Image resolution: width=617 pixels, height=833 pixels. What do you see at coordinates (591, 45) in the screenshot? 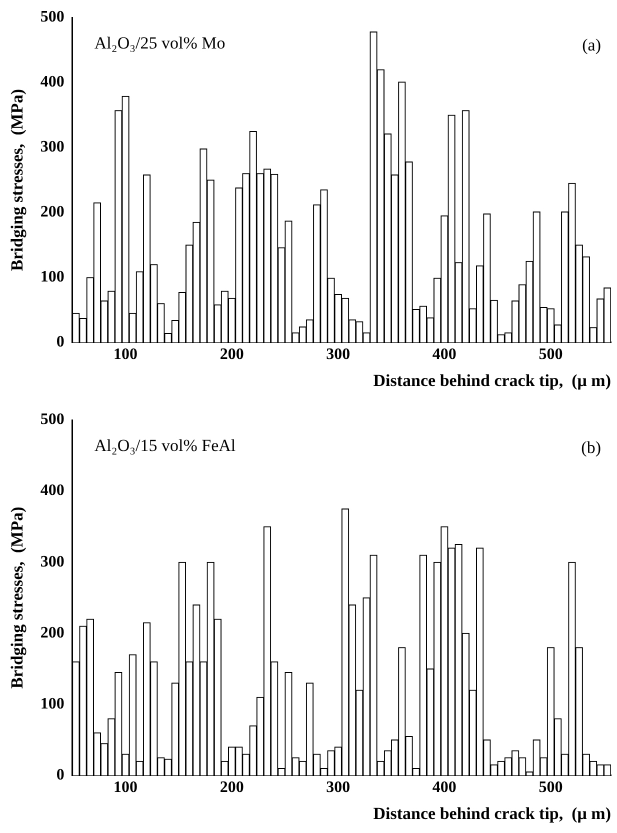
I see `annotation: (a)` at bounding box center [591, 45].